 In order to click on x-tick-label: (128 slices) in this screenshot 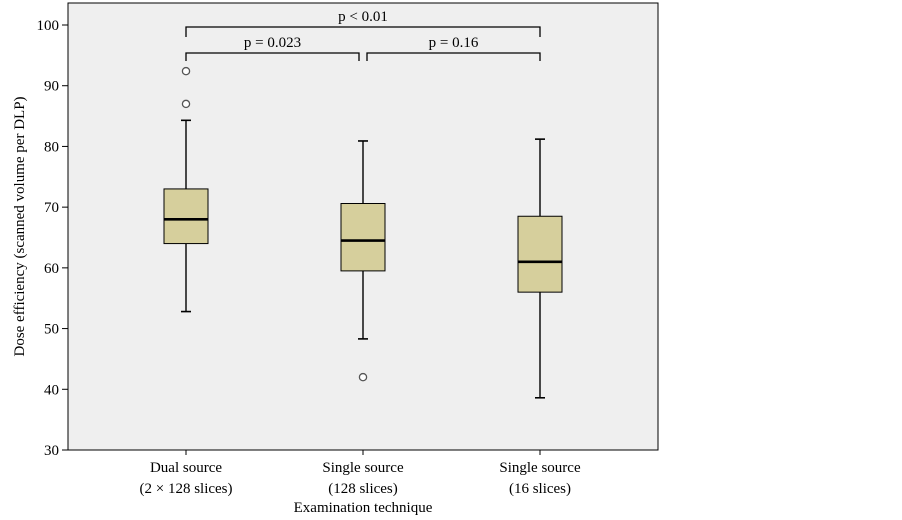, I will do `click(363, 489)`.